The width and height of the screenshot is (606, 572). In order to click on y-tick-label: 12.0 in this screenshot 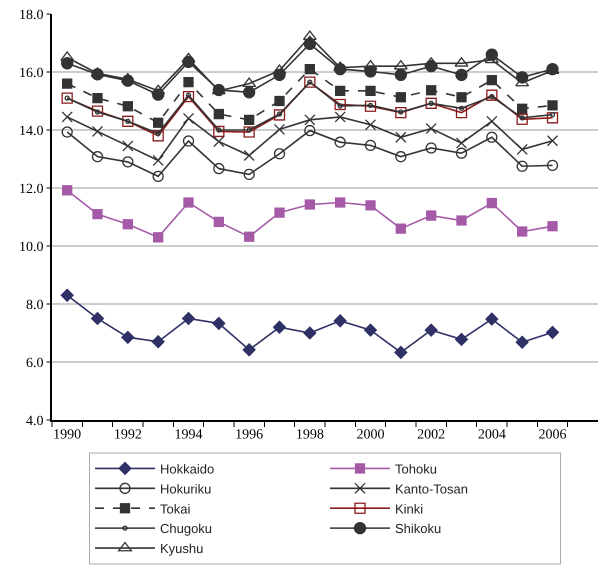, I will do `click(31, 189)`.